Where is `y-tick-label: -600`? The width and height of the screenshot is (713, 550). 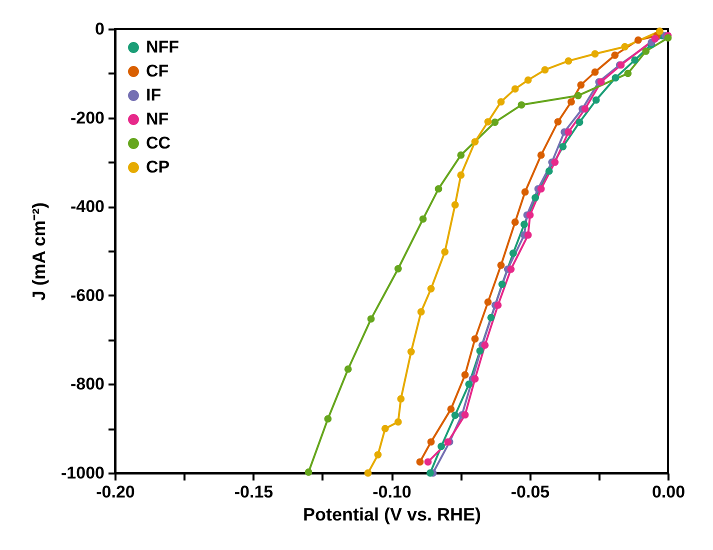 y-tick-label: -600 is located at coordinates (87, 295).